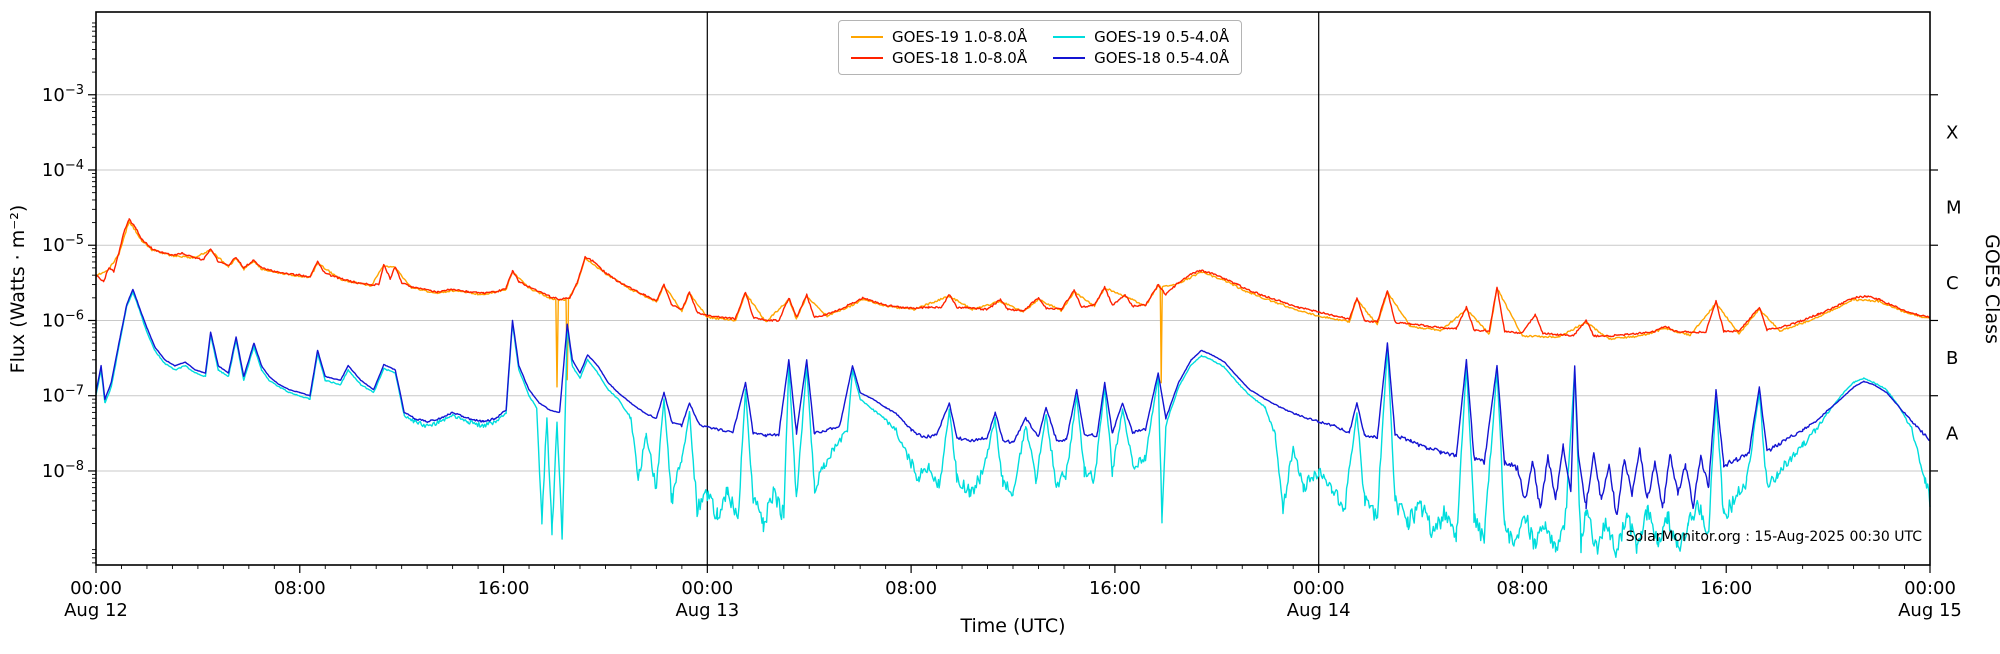 The image size is (2000, 654). Describe the element at coordinates (18, 289) in the screenshot. I see `y-axis-label: Flux (Watts · m⁻²)` at that location.